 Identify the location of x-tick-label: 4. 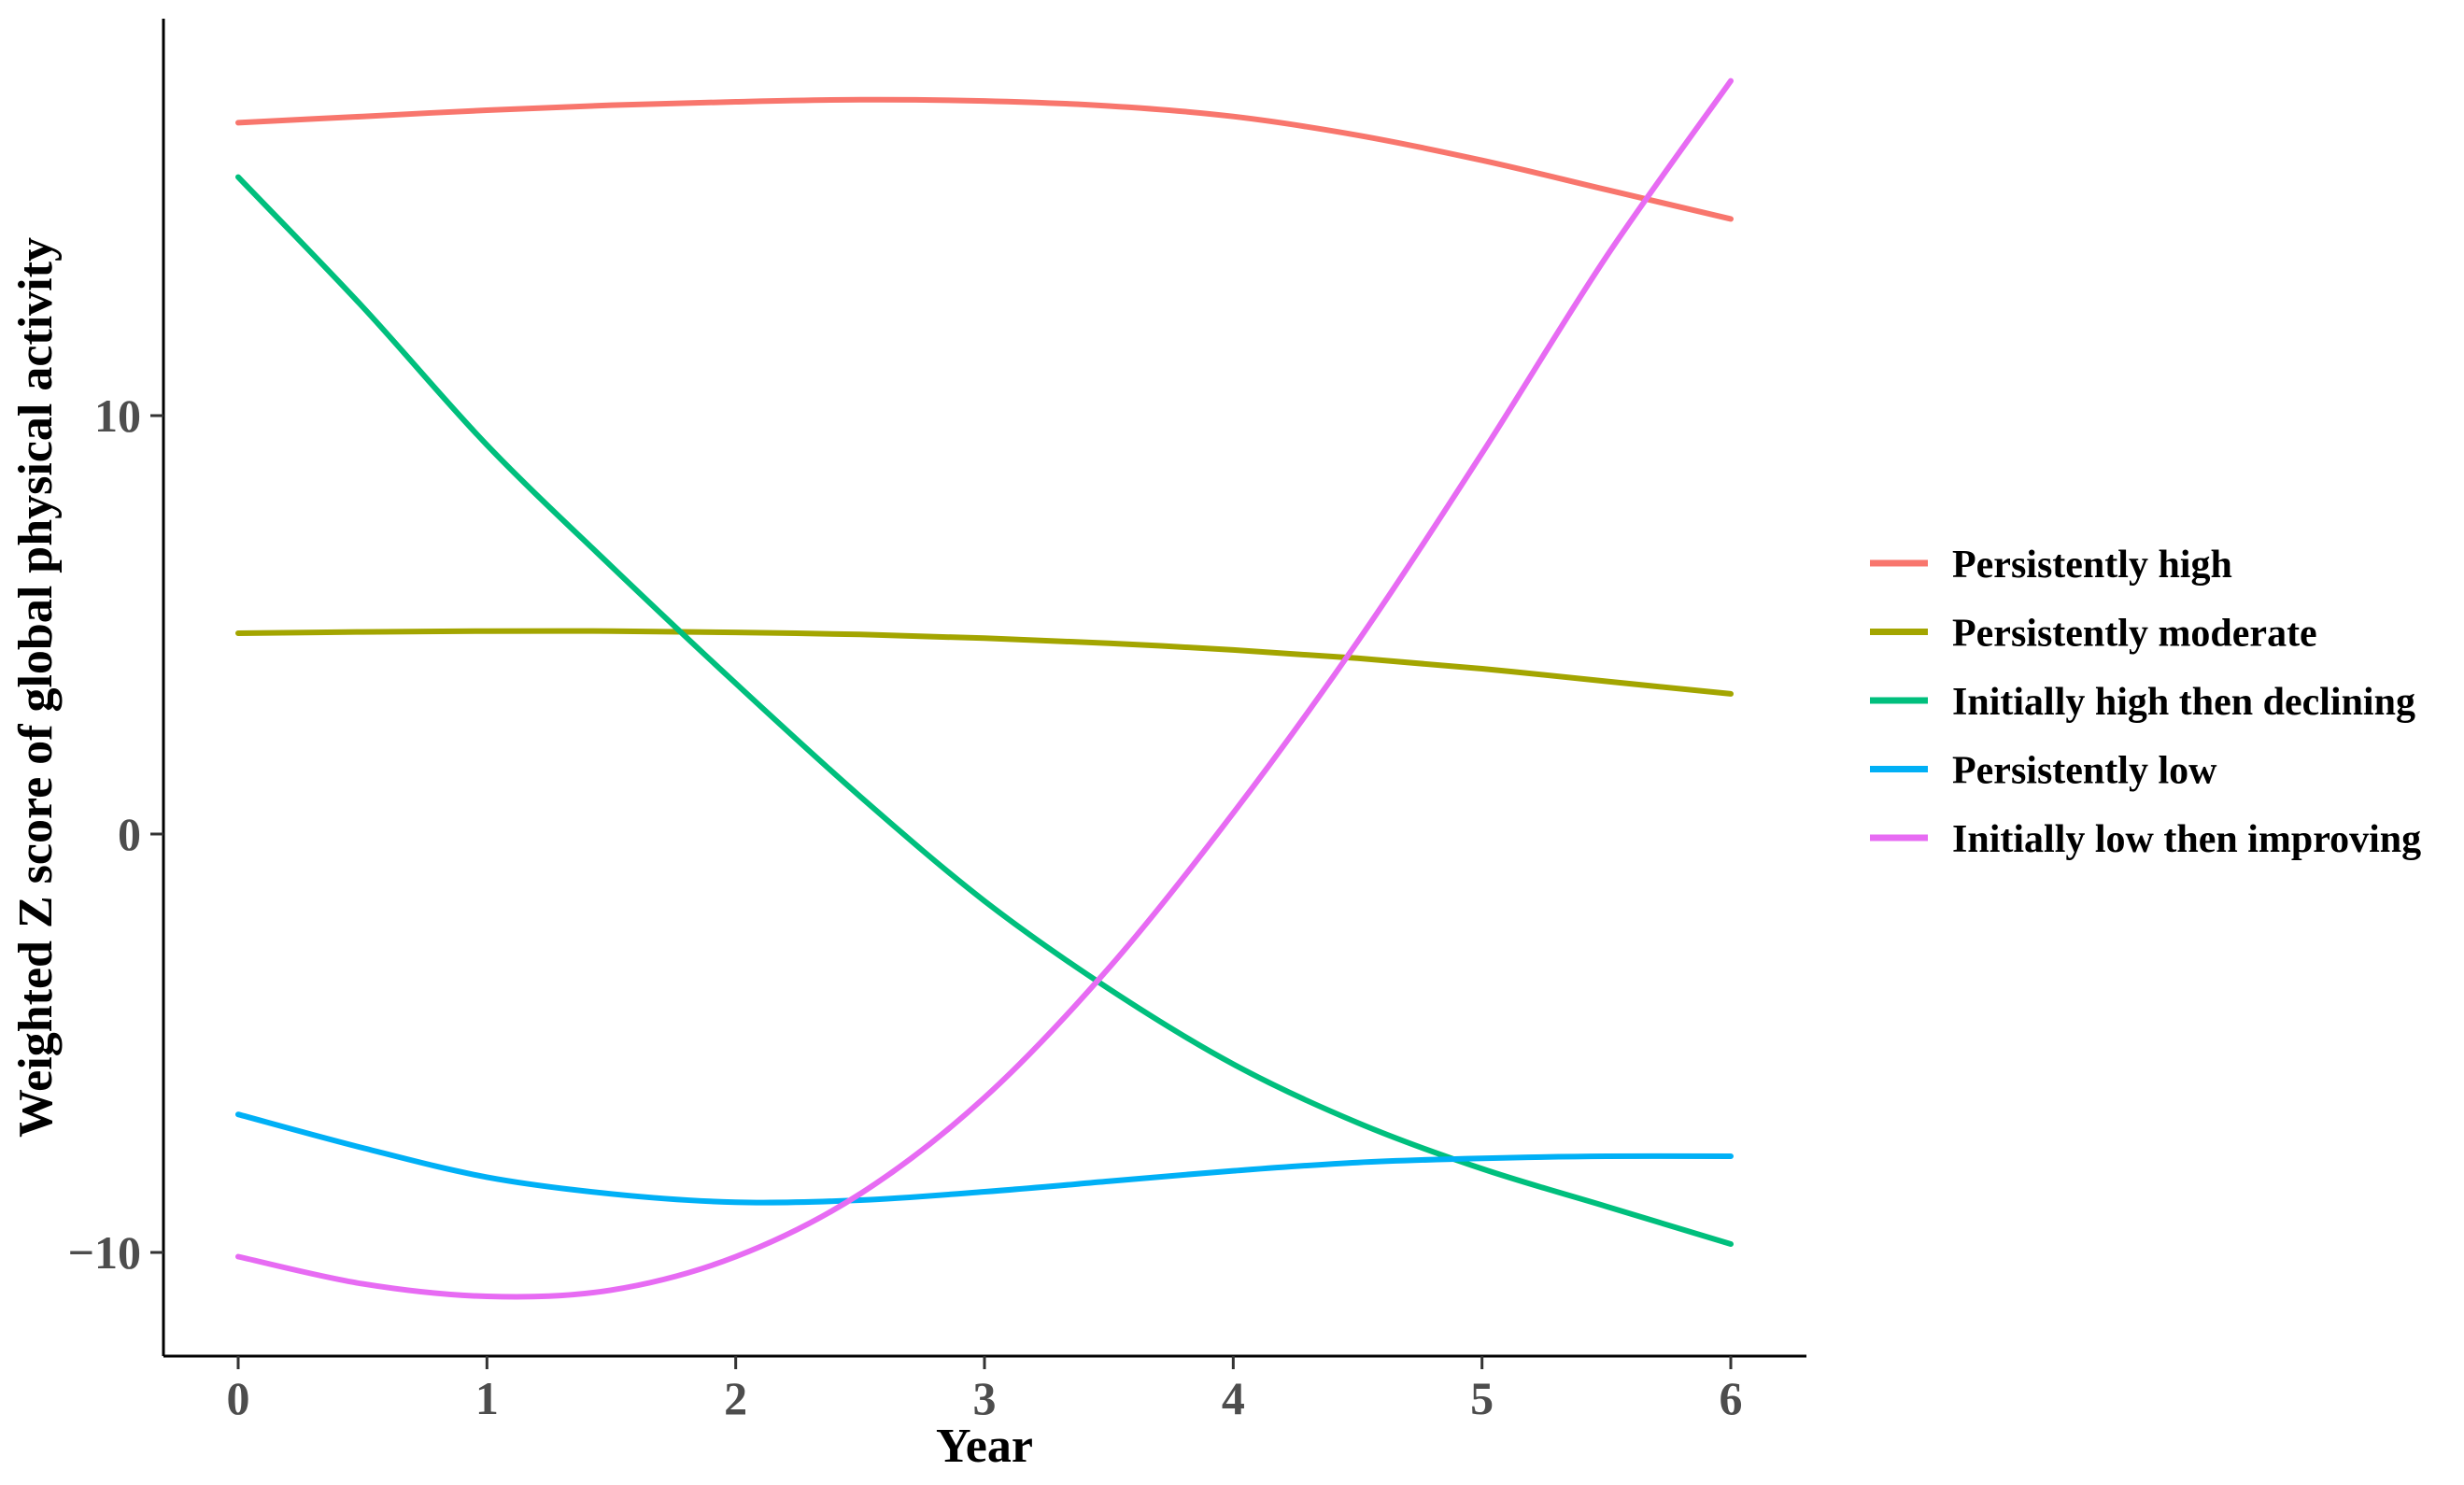
(1233, 1398).